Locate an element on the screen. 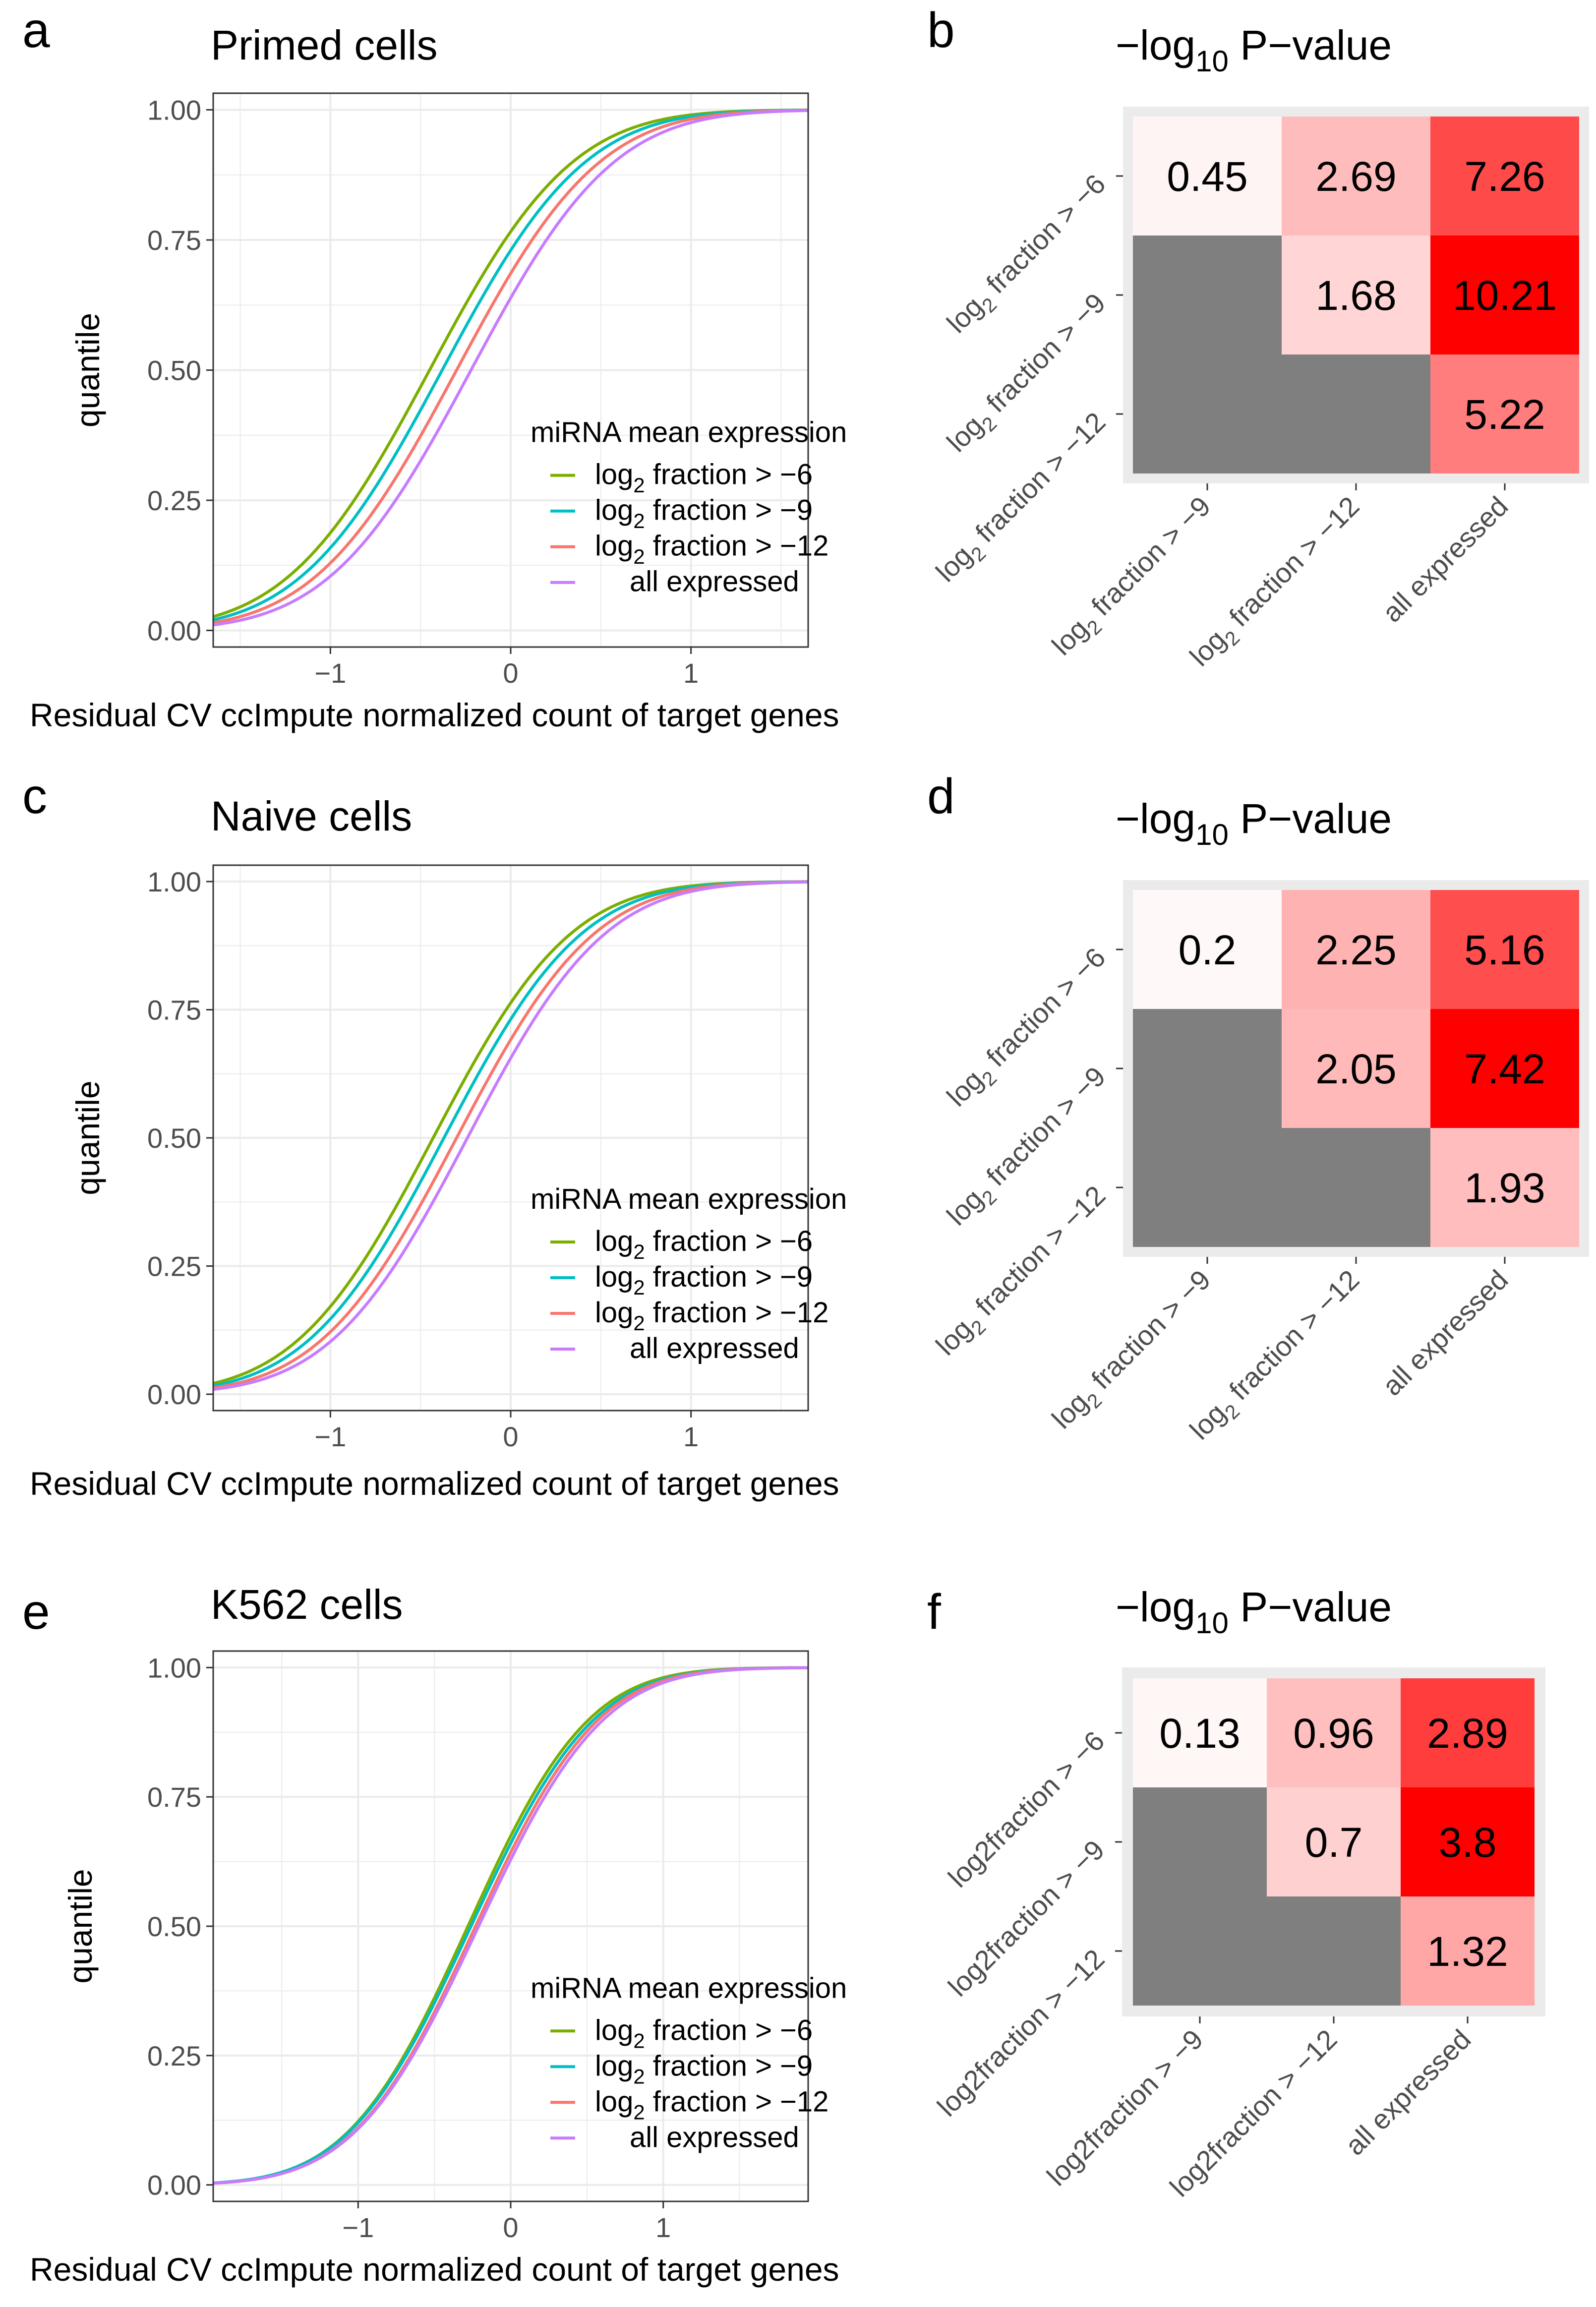  heatmap-title-suffix: P−value is located at coordinates (1310, 818).